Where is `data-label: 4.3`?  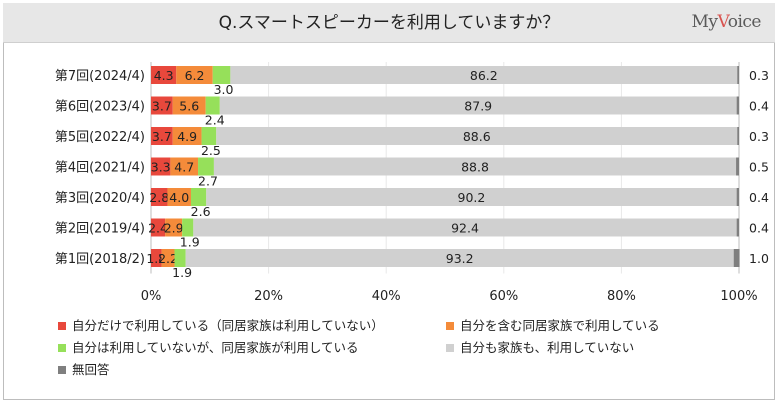 data-label: 4.3 is located at coordinates (164, 75).